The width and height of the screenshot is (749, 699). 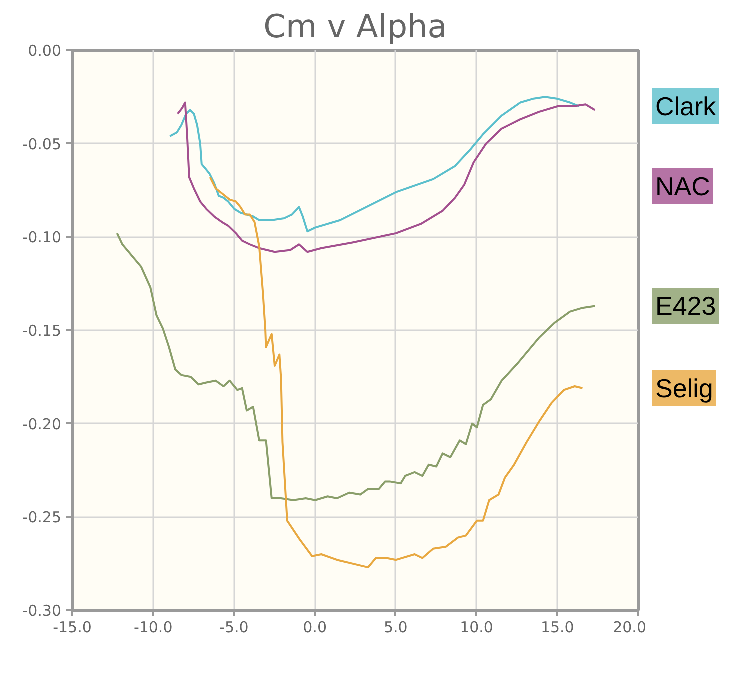 What do you see at coordinates (42, 331) in the screenshot?
I see `y-tick-label: -0.15` at bounding box center [42, 331].